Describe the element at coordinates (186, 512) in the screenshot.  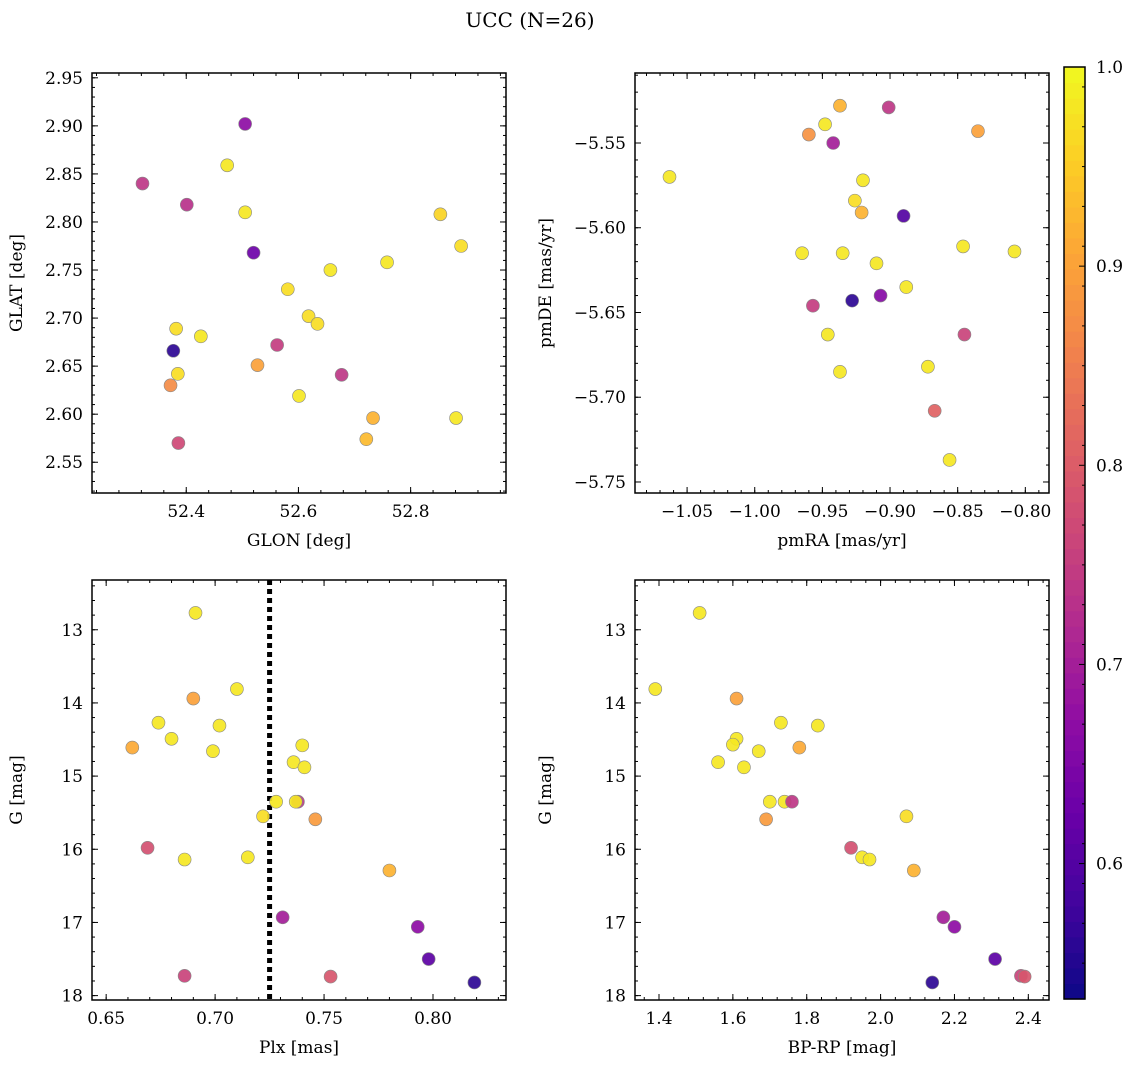
I see `x-tick-label: 52.4` at that location.